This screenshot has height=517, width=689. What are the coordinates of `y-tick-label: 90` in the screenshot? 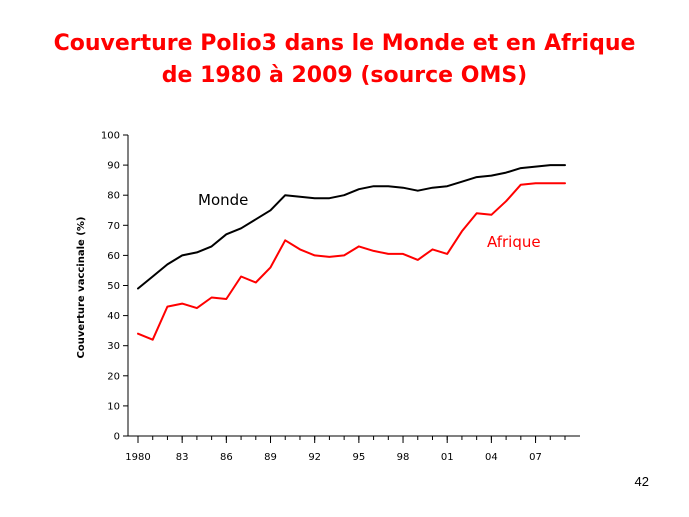 It's located at (113, 166).